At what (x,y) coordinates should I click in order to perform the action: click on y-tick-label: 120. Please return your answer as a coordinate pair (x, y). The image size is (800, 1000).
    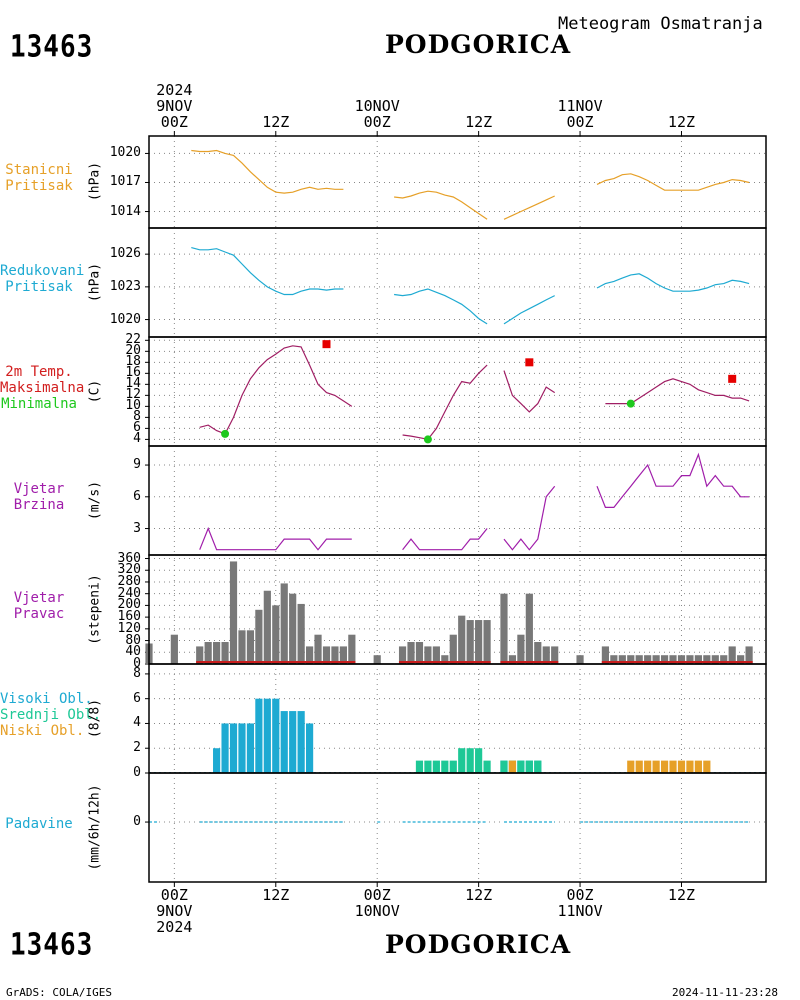
    Looking at the image, I should click on (129, 628).